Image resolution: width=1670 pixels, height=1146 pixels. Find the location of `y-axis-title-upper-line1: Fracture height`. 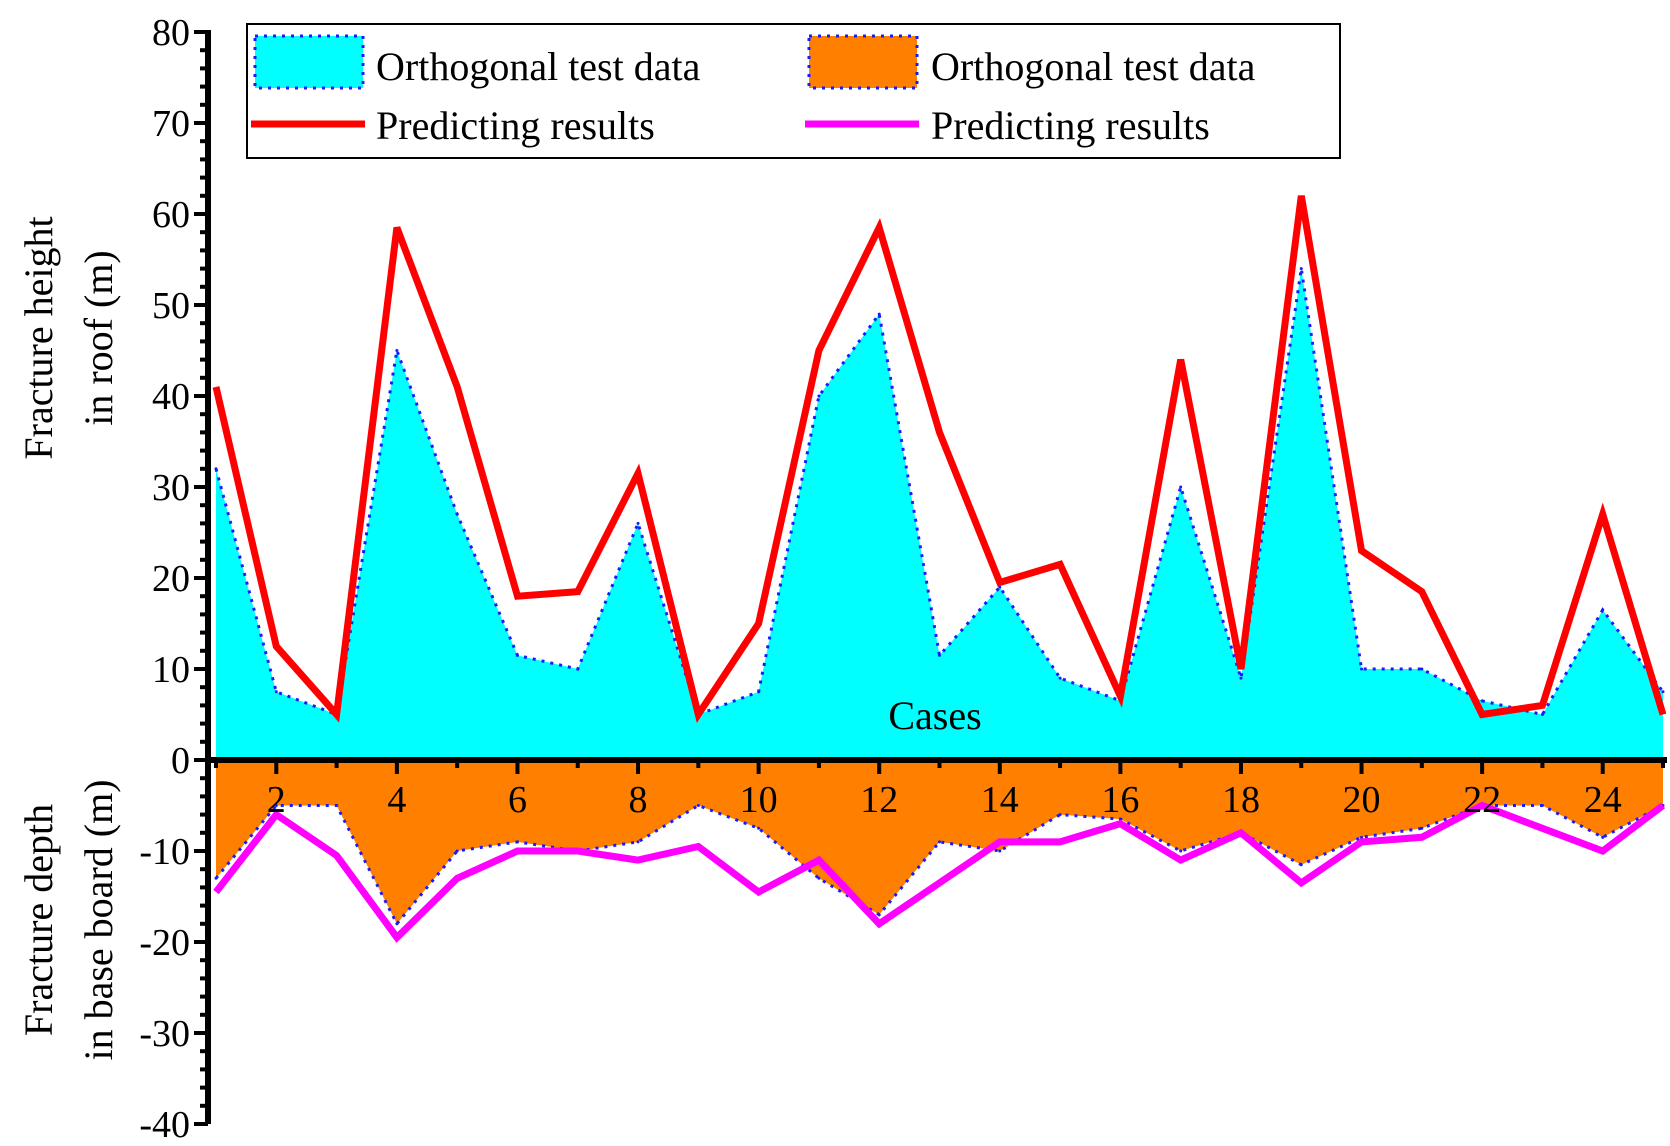

y-axis-title-upper-line1: Fracture height is located at coordinates (38, 337).